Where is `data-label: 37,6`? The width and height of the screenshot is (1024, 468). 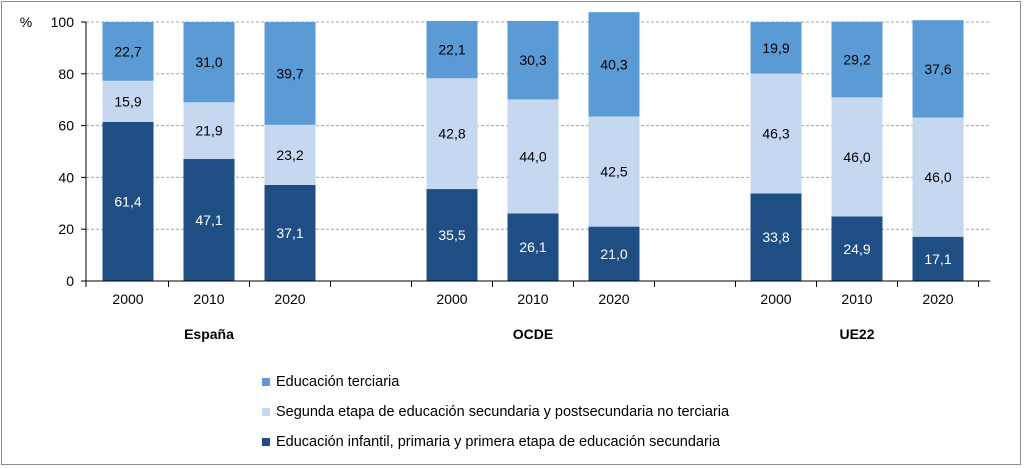 data-label: 37,6 is located at coordinates (937, 69).